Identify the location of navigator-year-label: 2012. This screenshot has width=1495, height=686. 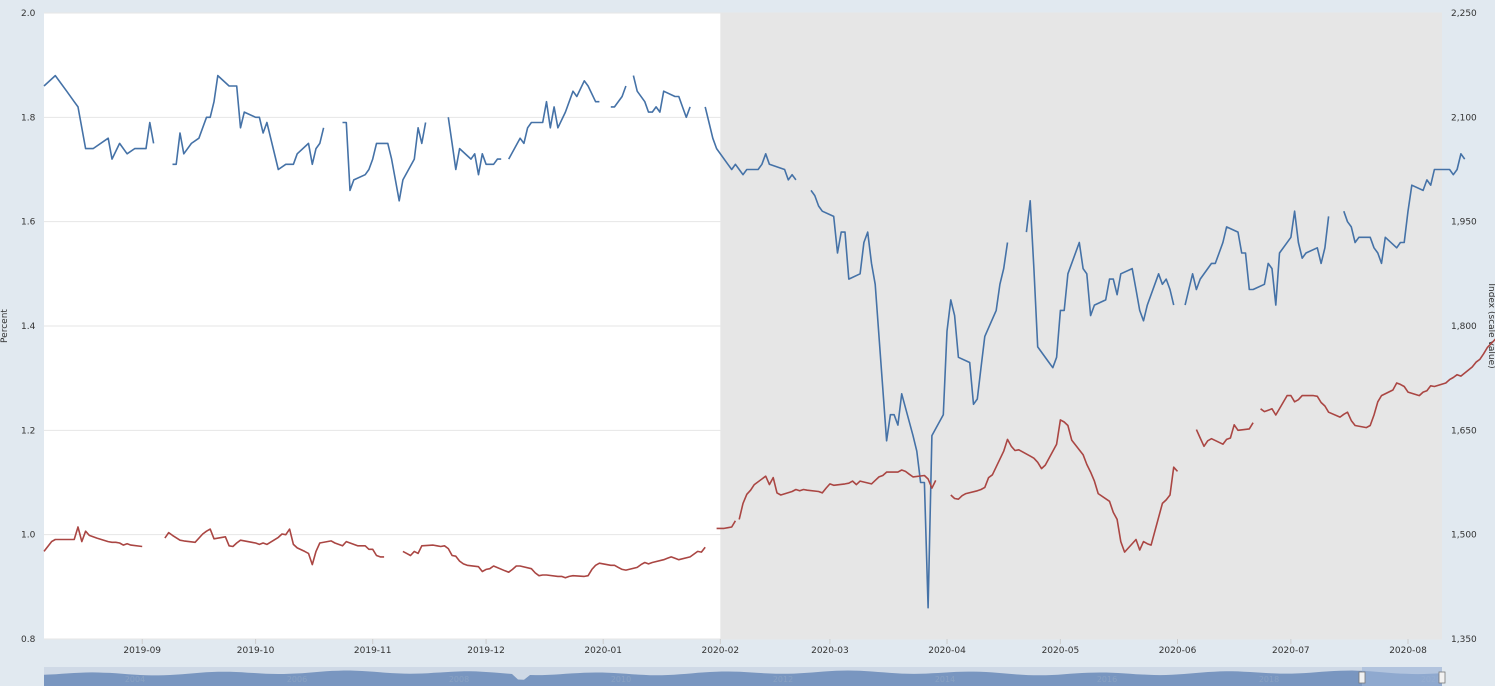
(783, 679).